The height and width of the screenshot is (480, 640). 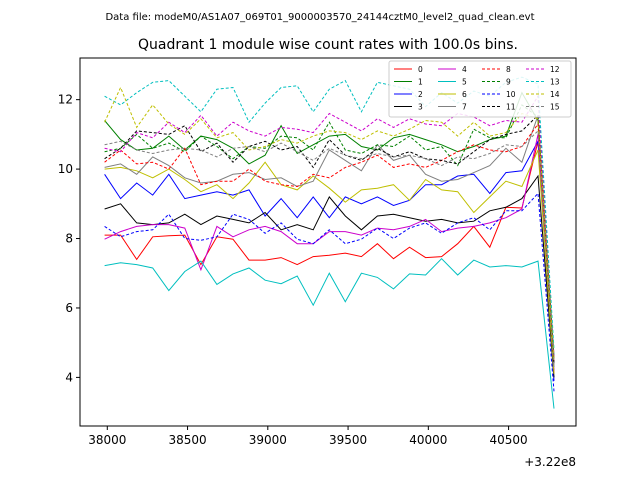 What do you see at coordinates (464, 107) in the screenshot?
I see `legend-label-7: 7` at bounding box center [464, 107].